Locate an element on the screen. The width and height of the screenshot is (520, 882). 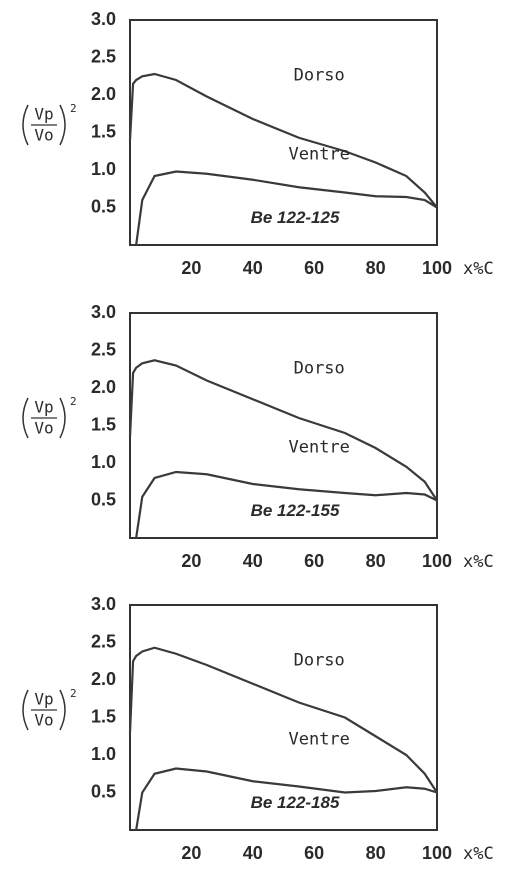
annotation: Be 122-155 is located at coordinates (295, 510).